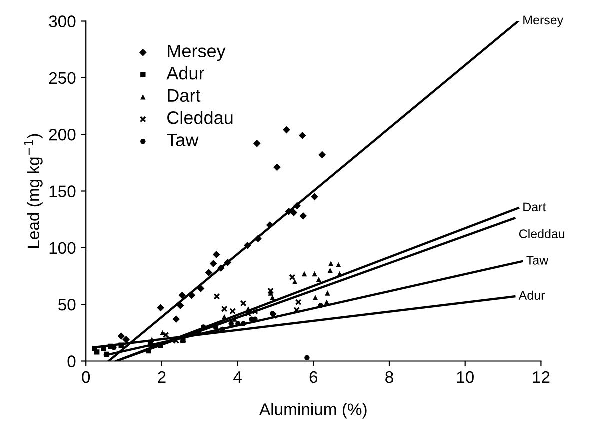 This screenshot has height=425, width=615. What do you see at coordinates (314, 377) in the screenshot?
I see `x-tick-label: 6` at bounding box center [314, 377].